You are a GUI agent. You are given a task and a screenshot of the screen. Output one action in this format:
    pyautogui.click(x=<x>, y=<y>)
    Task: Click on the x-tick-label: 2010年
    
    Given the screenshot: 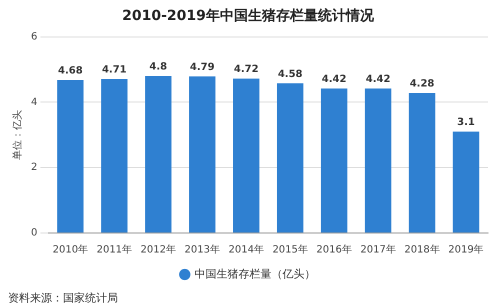 What is the action you would take?
    pyautogui.click(x=70, y=250)
    